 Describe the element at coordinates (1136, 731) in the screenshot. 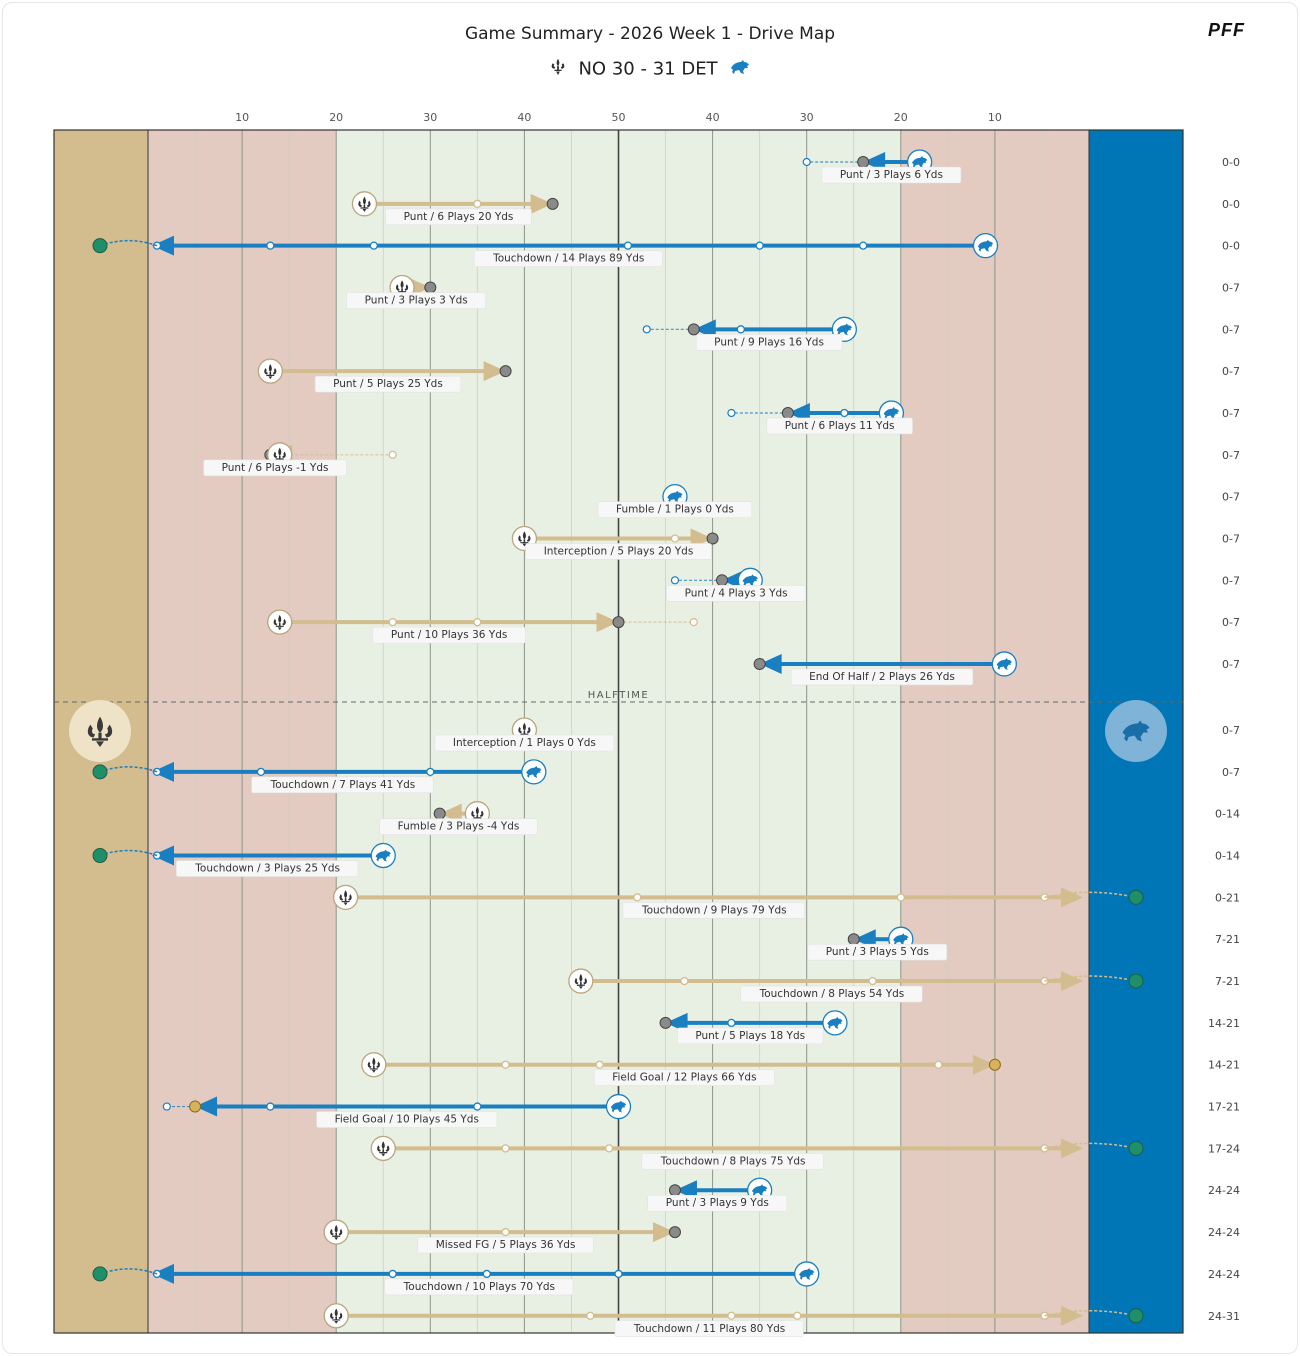

I see `lions-emblem-icon` at that location.